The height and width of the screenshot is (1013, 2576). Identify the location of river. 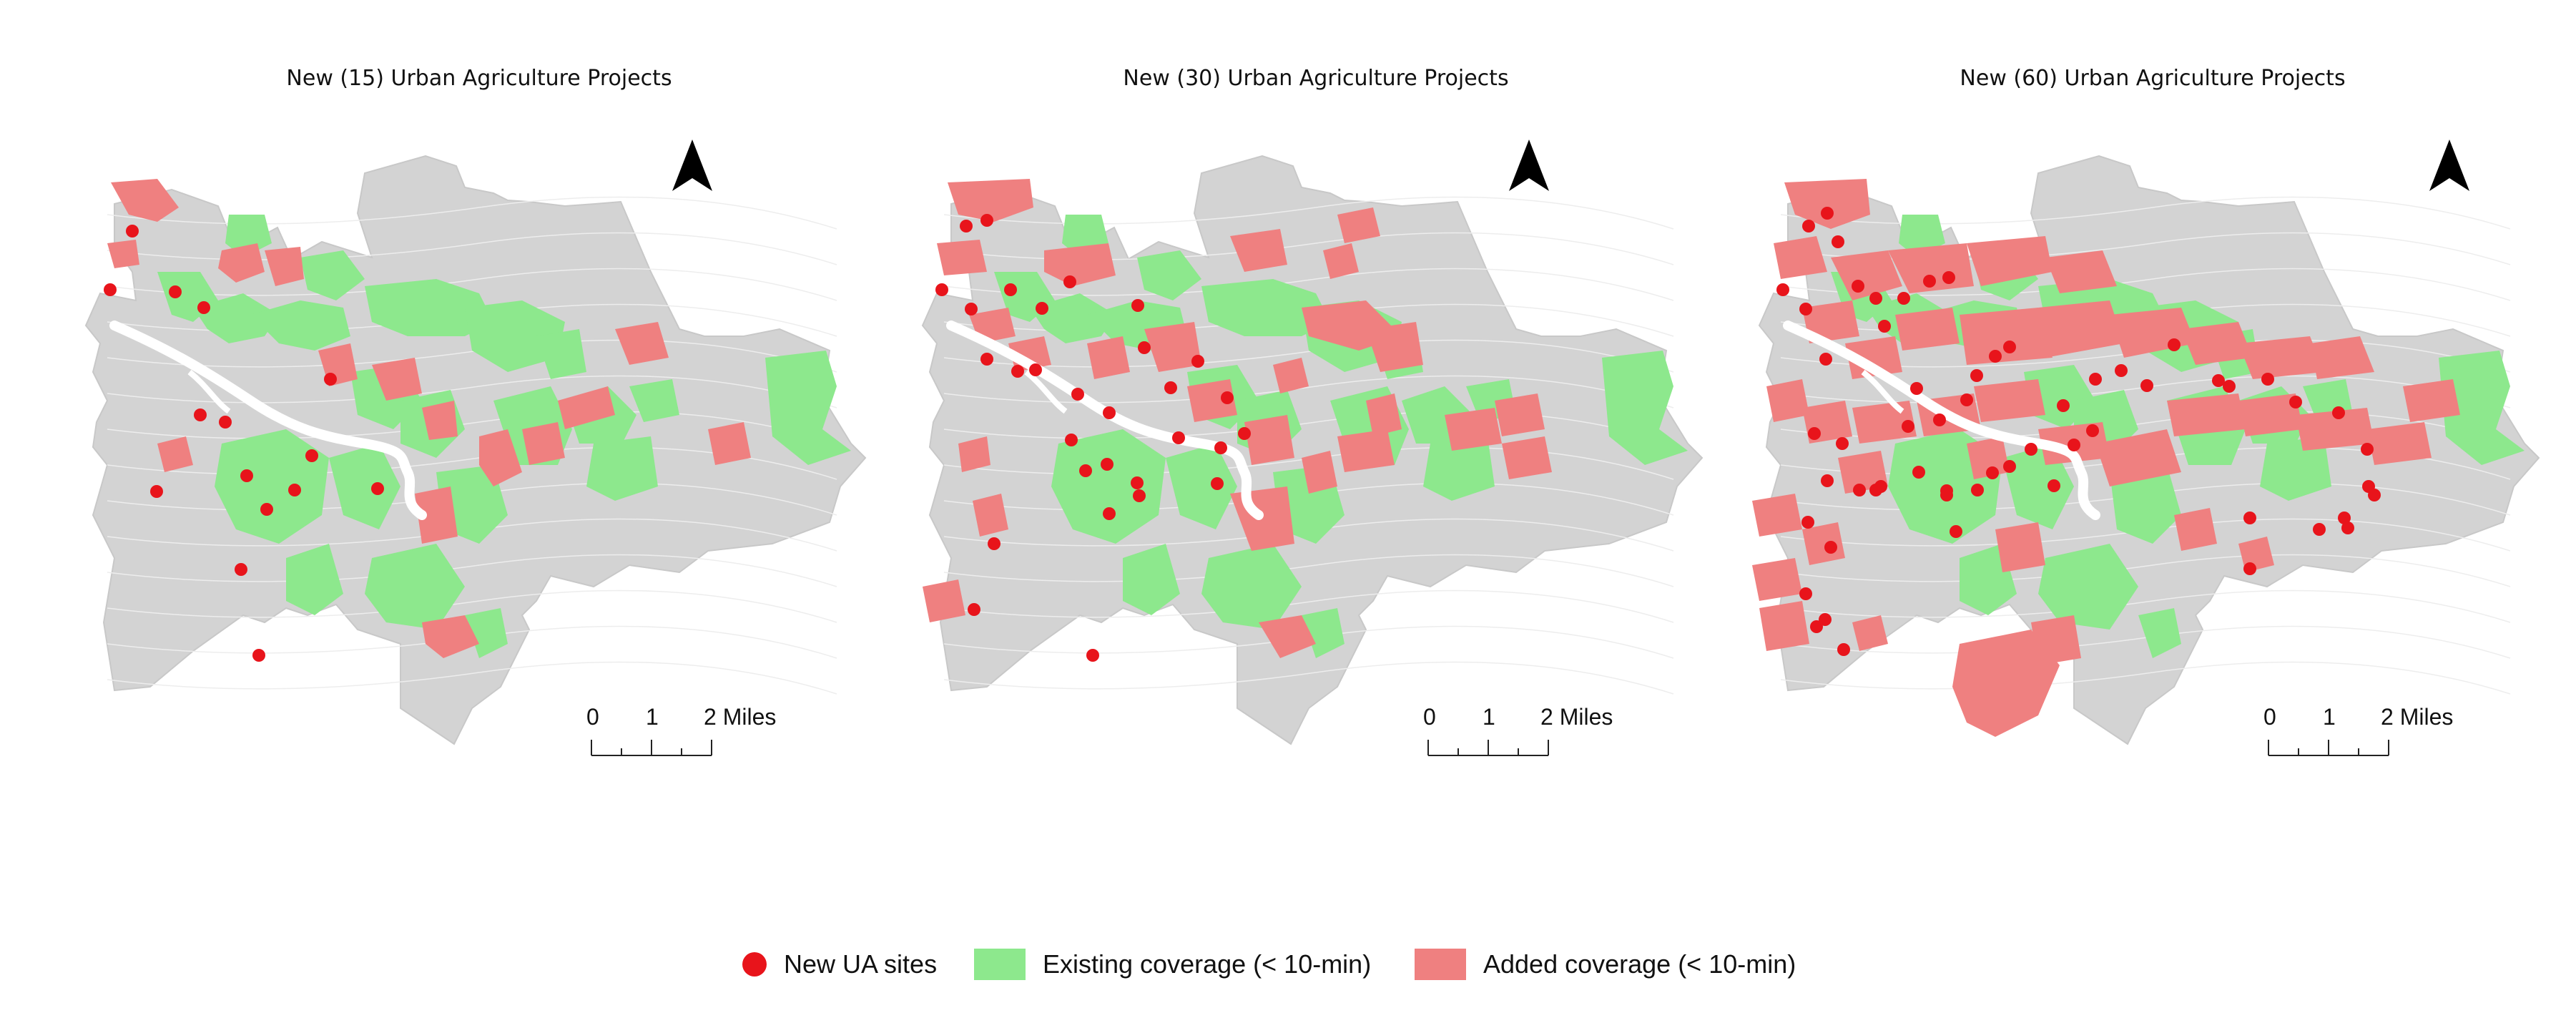
(268, 420).